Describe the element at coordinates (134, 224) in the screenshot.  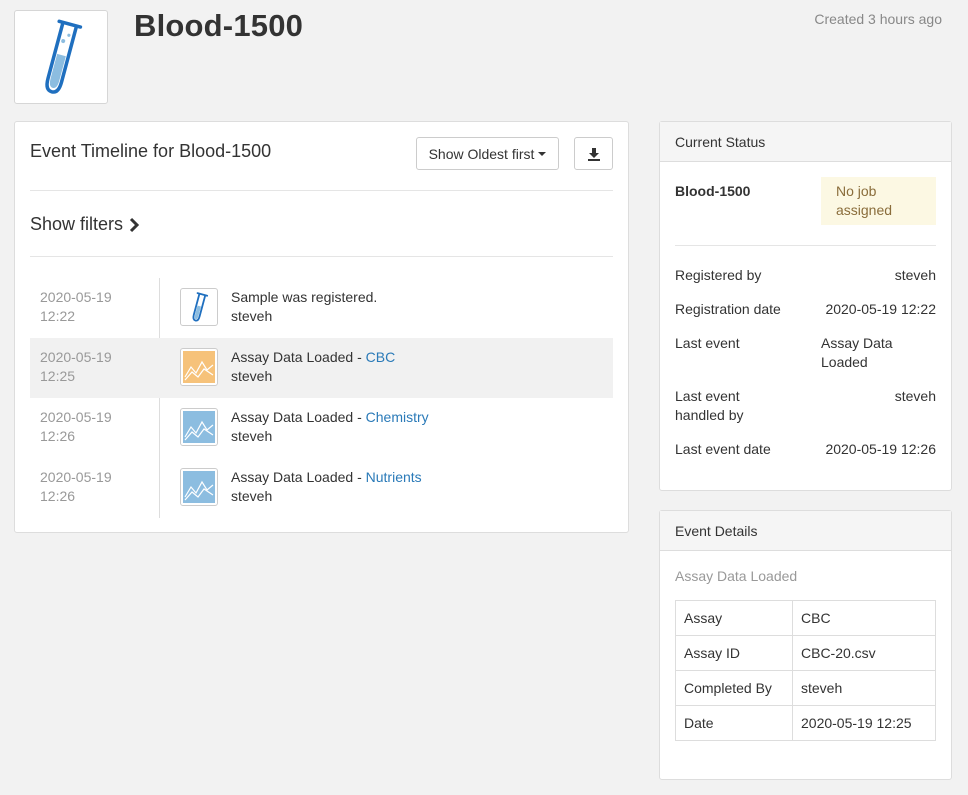
I see `chevron-right-icon` at that location.